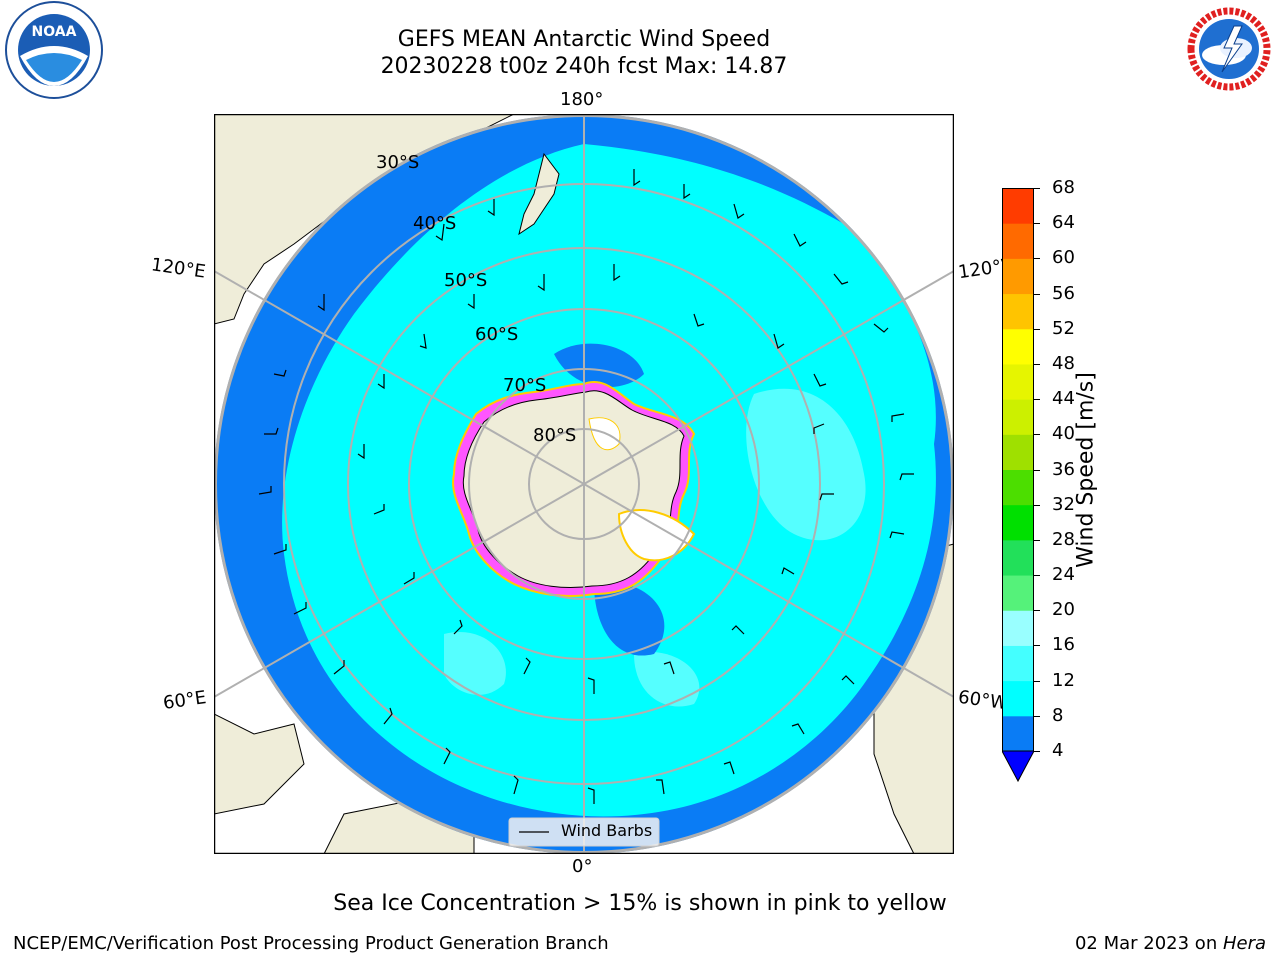 This screenshot has width=1280, height=960. I want to click on footer-date: 02 Mar 2023 on Hera, so click(1170, 943).